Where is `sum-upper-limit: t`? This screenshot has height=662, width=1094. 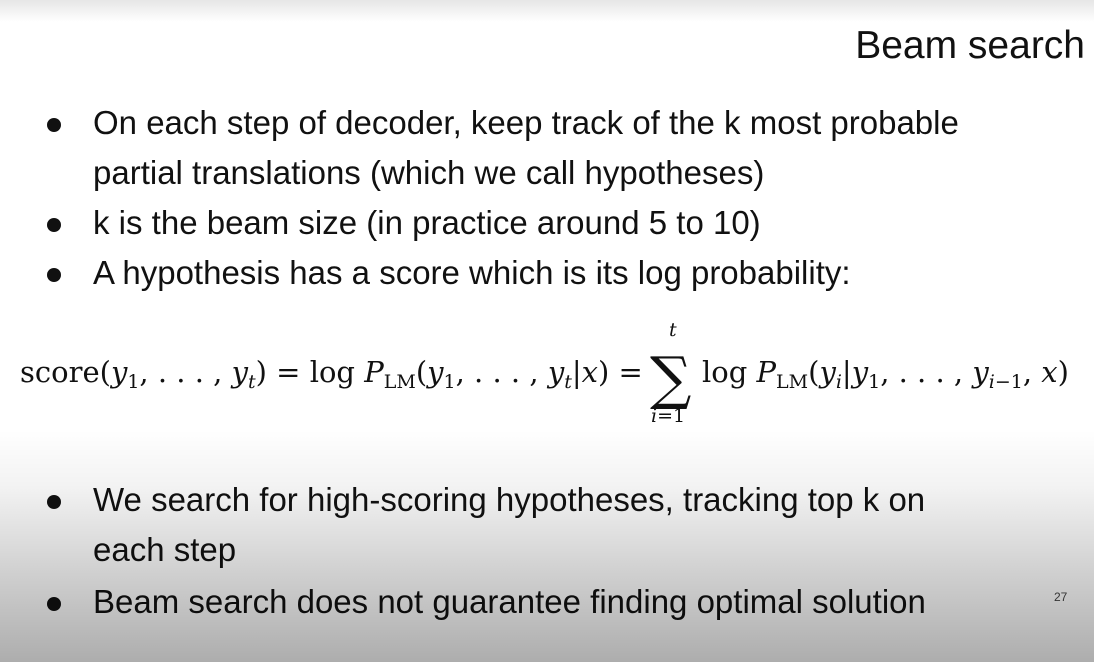 sum-upper-limit: t is located at coordinates (673, 330).